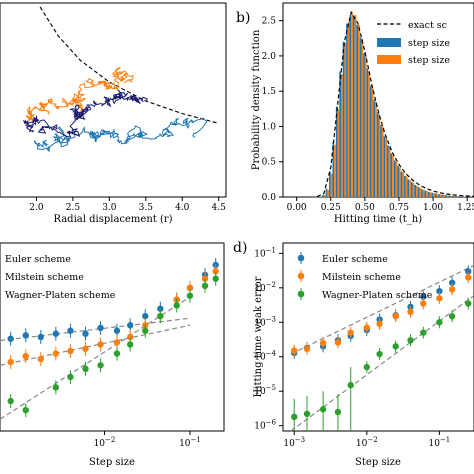  I want to click on panel-d-xtick-label: 10⁻³, so click(294, 442).